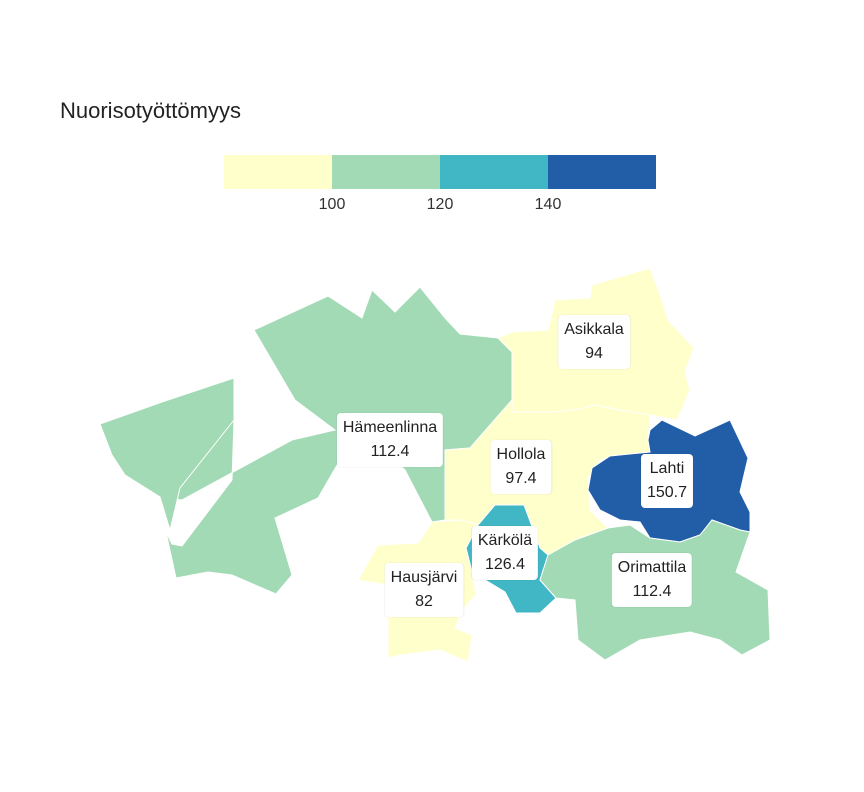 Image resolution: width=864 pixels, height=792 pixels. What do you see at coordinates (505, 553) in the screenshot?
I see `label-karkola: Kärkölä 126.4` at bounding box center [505, 553].